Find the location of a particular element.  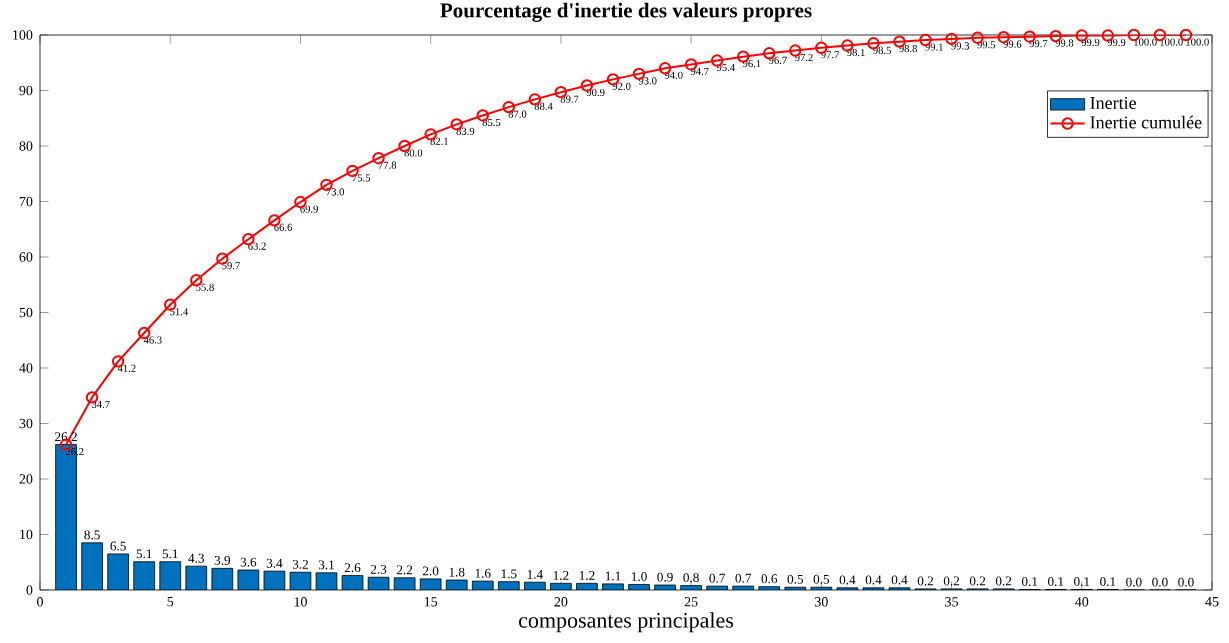

x-axis-title: composantes principales is located at coordinates (626, 622).